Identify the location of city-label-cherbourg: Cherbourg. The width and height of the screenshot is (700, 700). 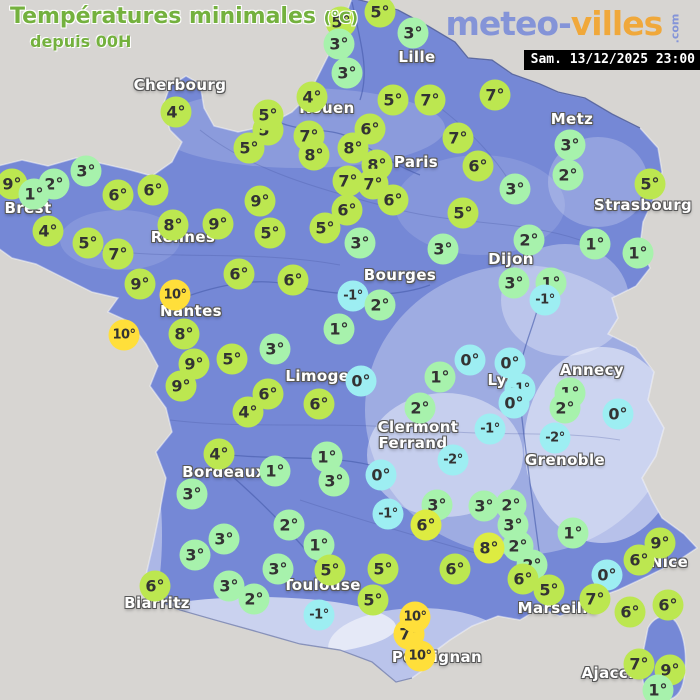
(180, 85).